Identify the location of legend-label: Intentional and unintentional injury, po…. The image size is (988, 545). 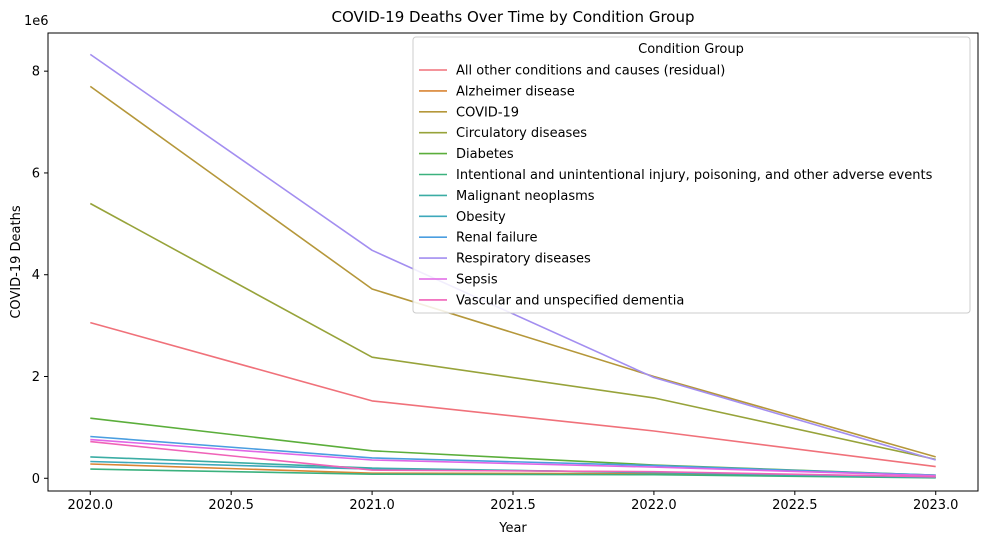
(694, 175).